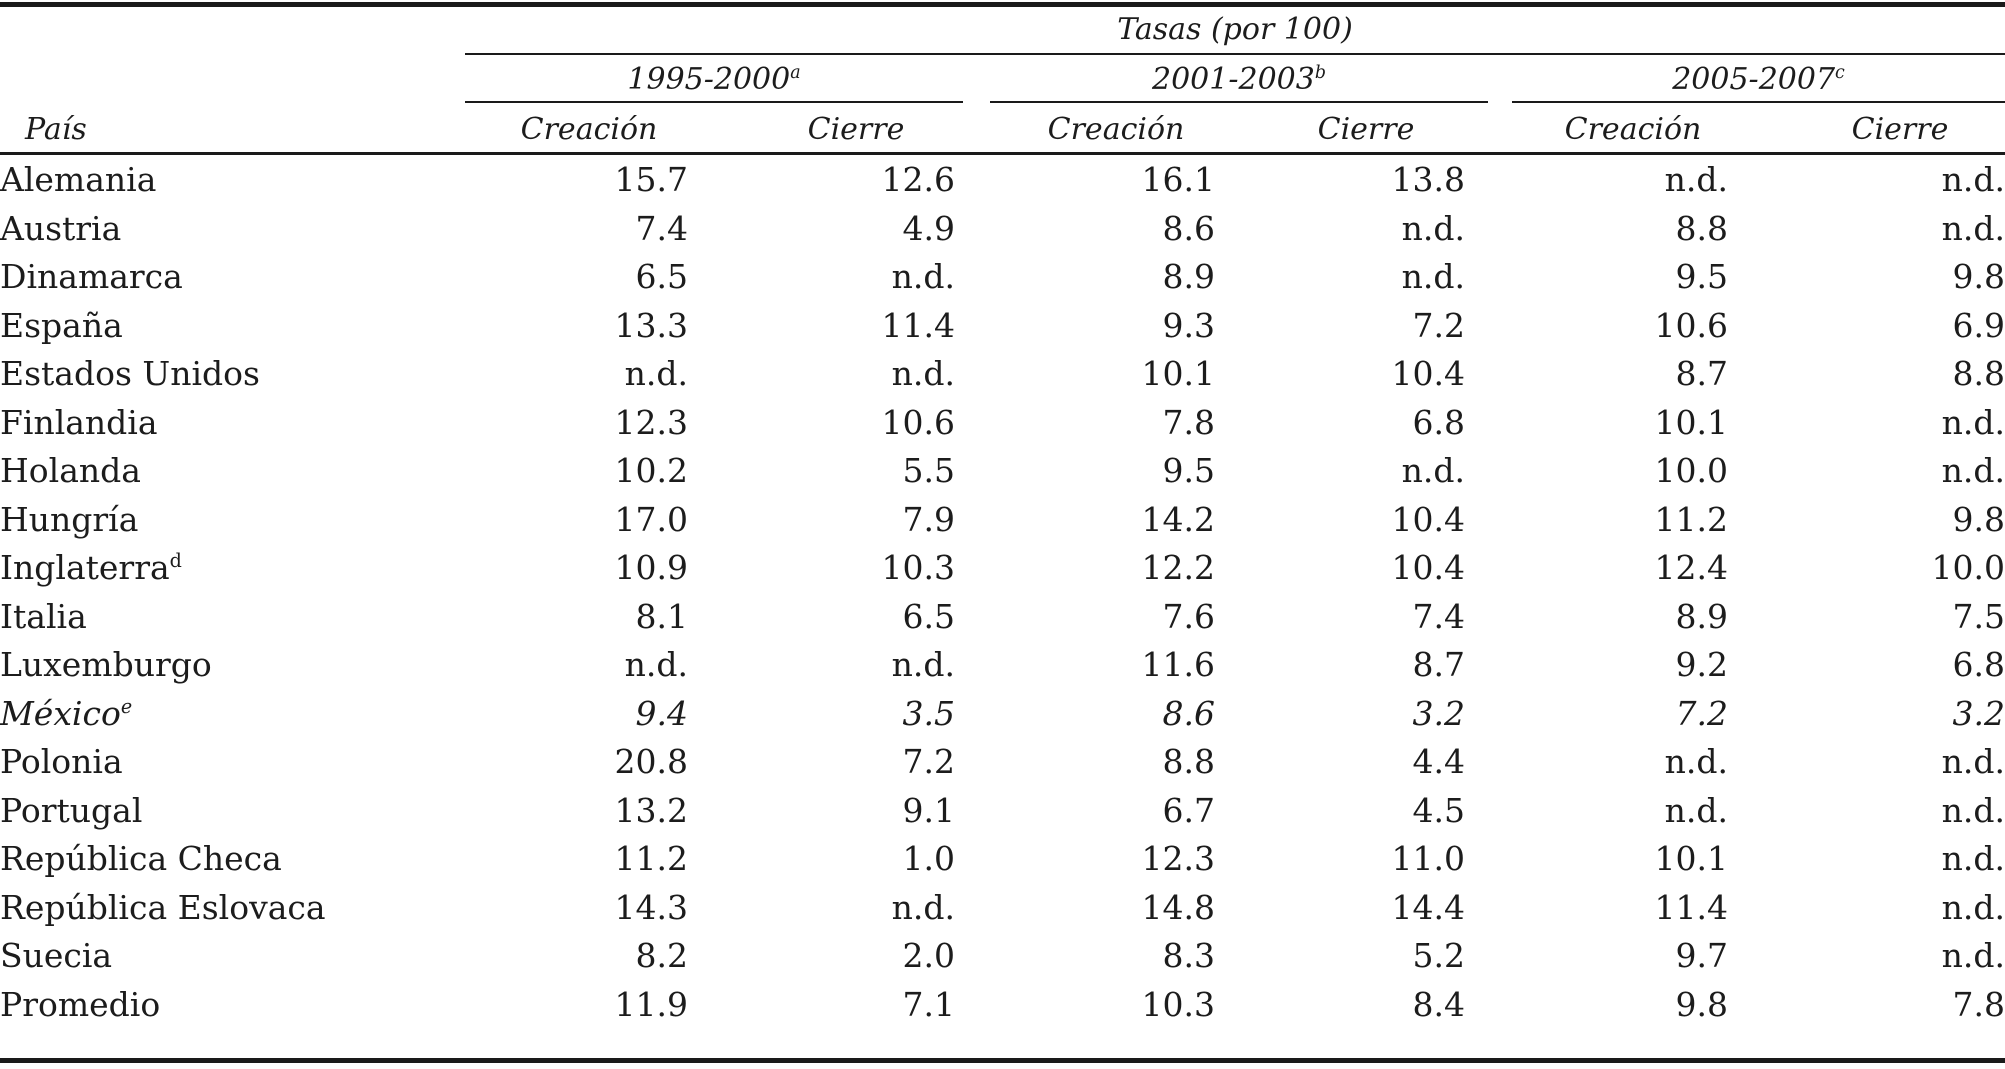 This screenshot has width=2005, height=1069. What do you see at coordinates (1002, 4) in the screenshot?
I see `table-top-rule` at bounding box center [1002, 4].